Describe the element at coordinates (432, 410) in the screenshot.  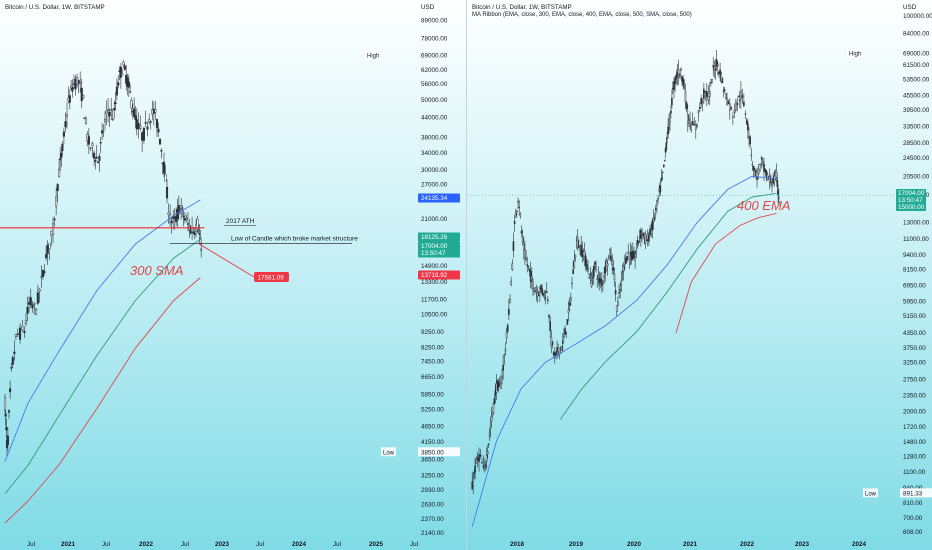
I see `y-tick-label: 5250.00` at that location.